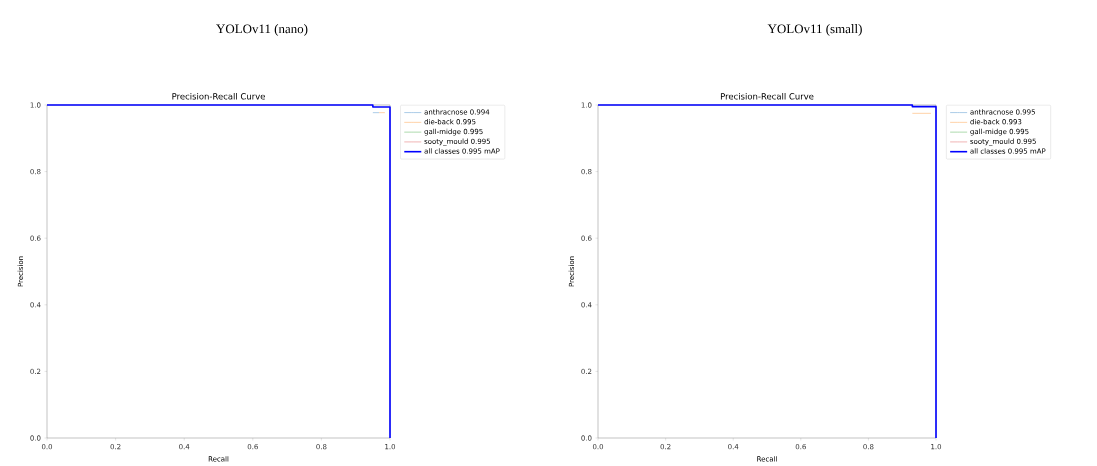  Describe the element at coordinates (814, 30) in the screenshot. I see `chart-title: YOLOv11 (small)` at that location.